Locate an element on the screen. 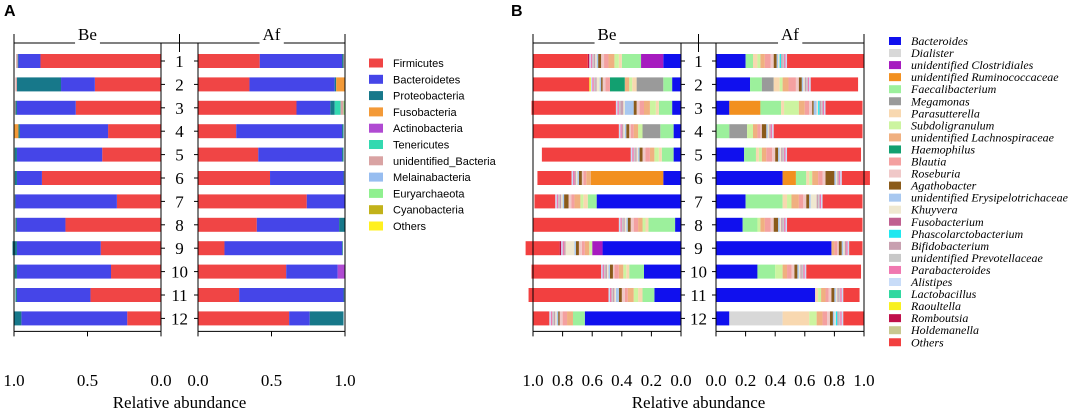  legend-item: unidentified Lachnospiraceae is located at coordinates (972, 137).